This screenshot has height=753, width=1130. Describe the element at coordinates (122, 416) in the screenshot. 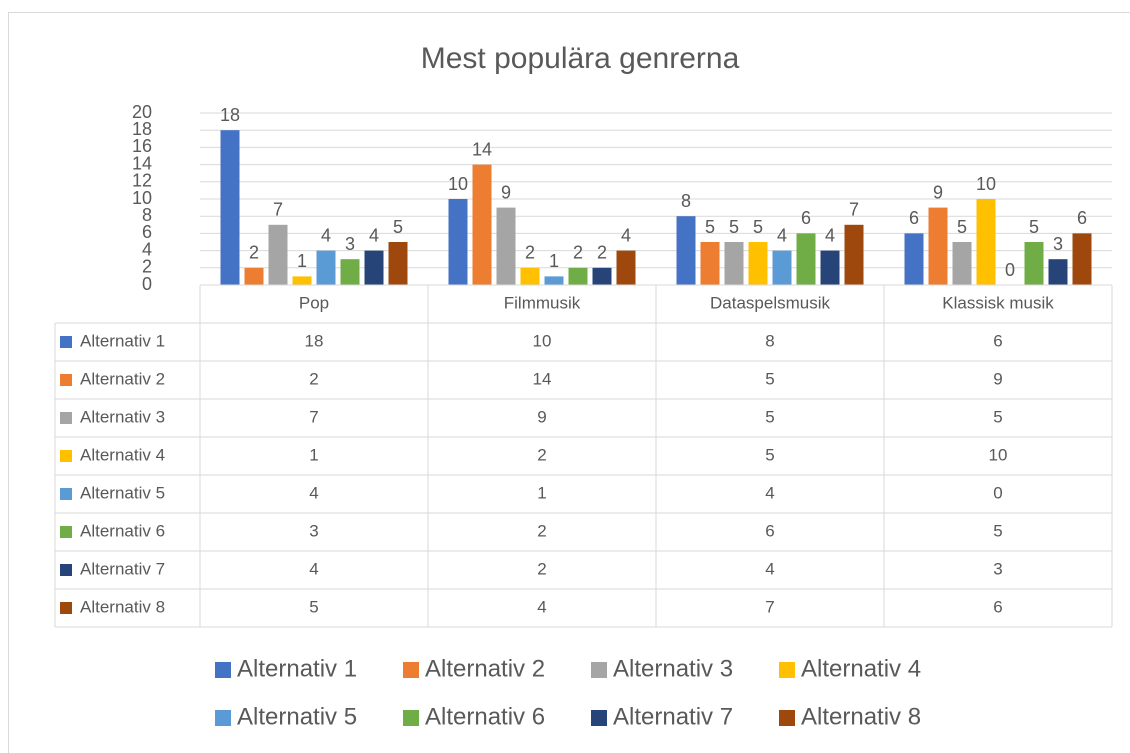

I see `table-row-label: Alternativ 3` at that location.